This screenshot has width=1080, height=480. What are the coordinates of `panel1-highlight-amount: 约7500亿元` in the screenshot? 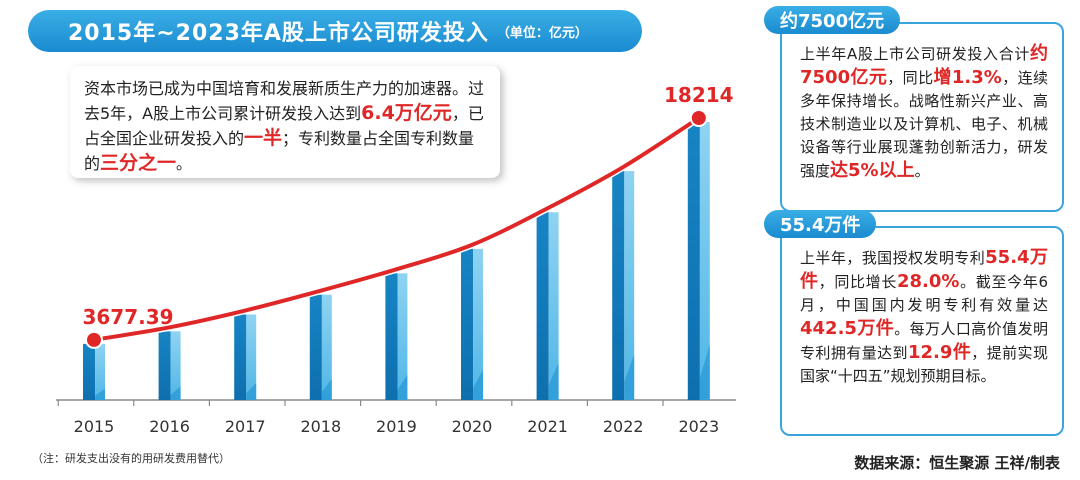 It's located at (924, 65).